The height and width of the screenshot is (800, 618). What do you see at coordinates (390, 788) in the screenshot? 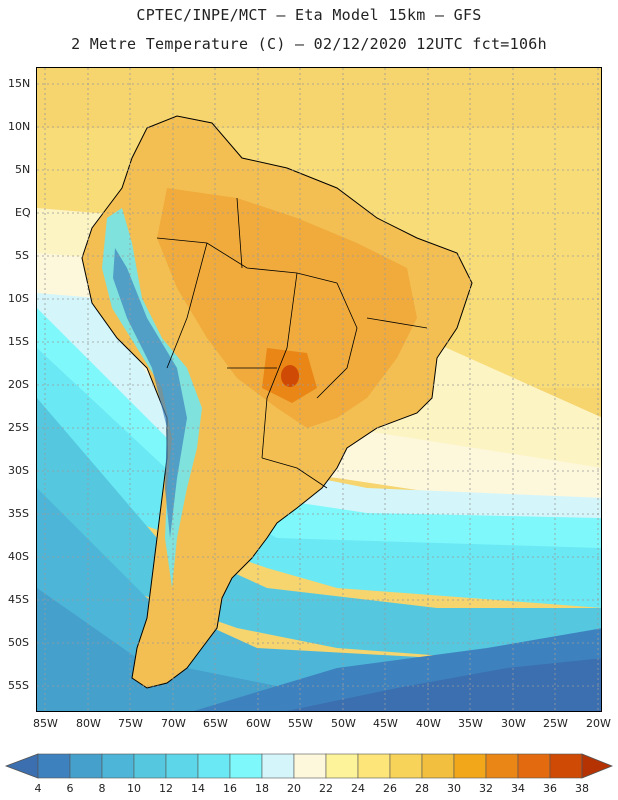
I see `colorbar-label: 26` at bounding box center [390, 788].